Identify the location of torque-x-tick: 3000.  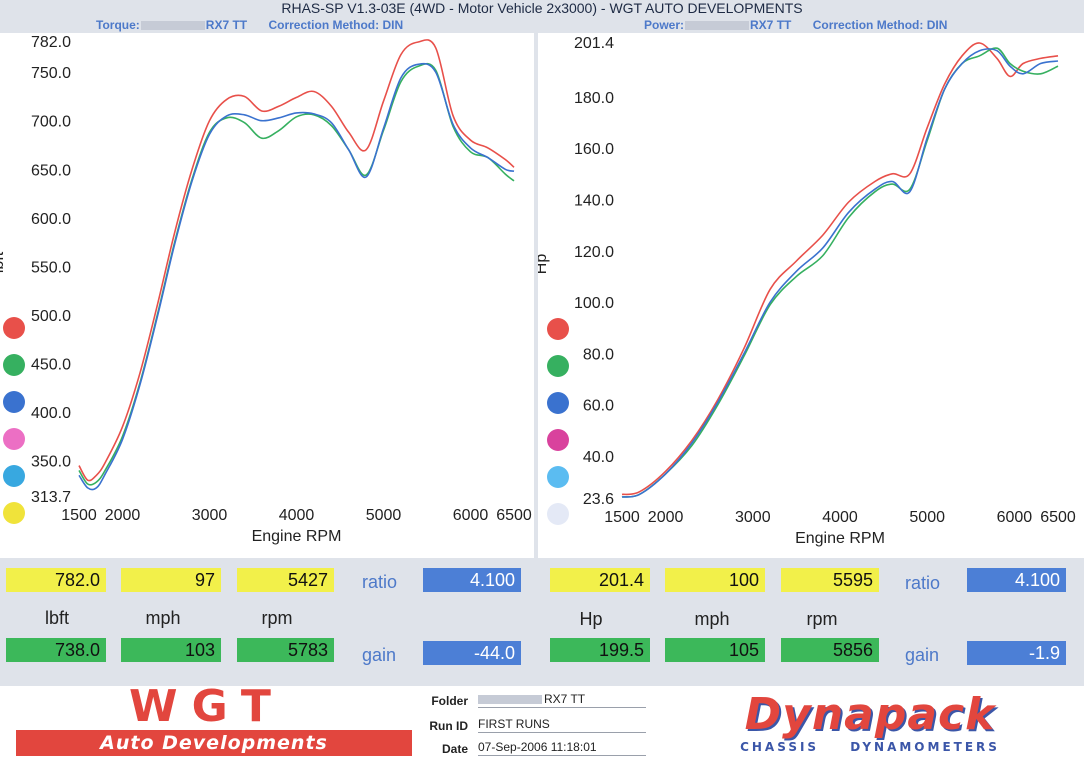
(210, 515).